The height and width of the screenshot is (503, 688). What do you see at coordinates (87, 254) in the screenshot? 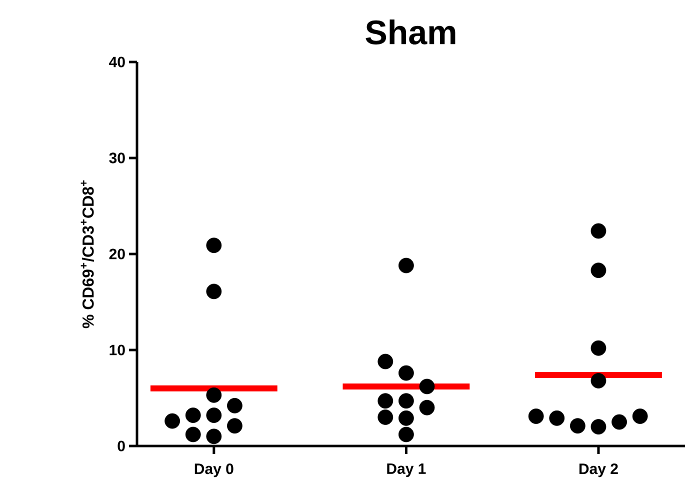
I see `y-axis-title: % CD69$^{+}$/CD3$^{+}$CD8$^{+}$` at bounding box center [87, 254].